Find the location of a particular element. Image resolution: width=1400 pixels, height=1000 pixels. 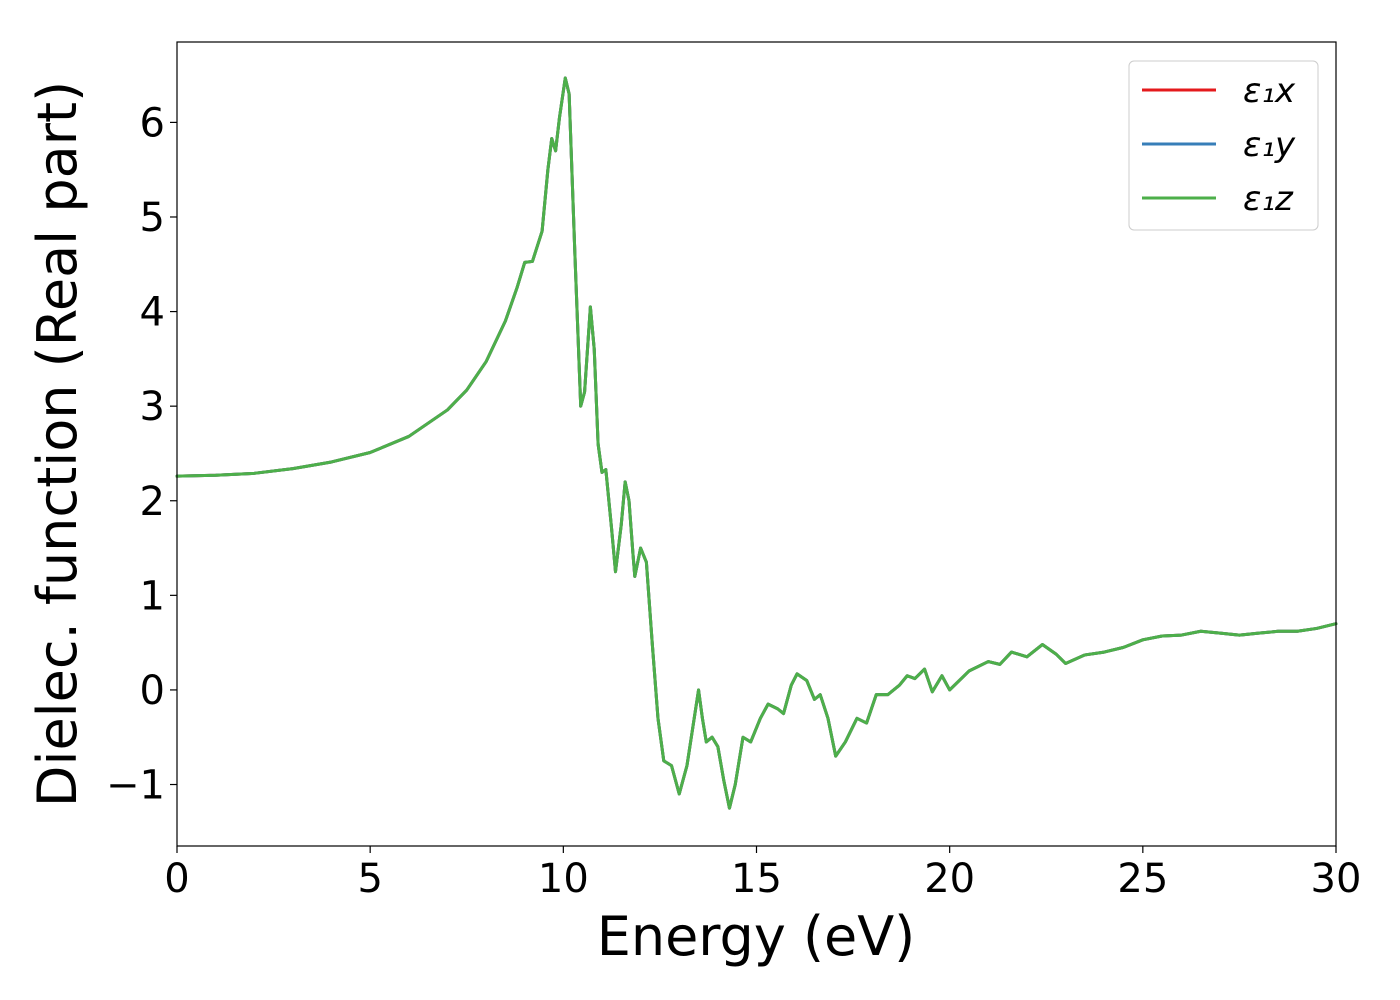

x-tick-label: 20 is located at coordinates (949, 879).